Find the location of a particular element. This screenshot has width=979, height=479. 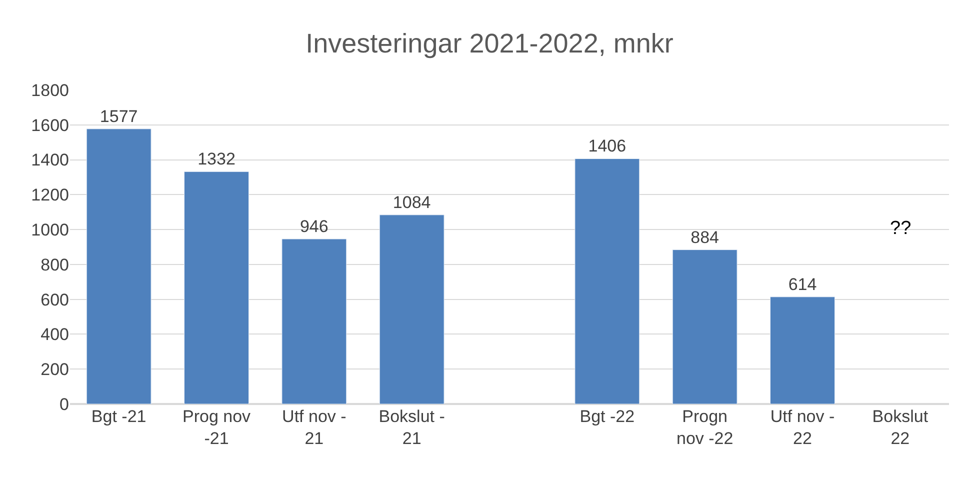

y-tick-label: 1000 is located at coordinates (50, 230).